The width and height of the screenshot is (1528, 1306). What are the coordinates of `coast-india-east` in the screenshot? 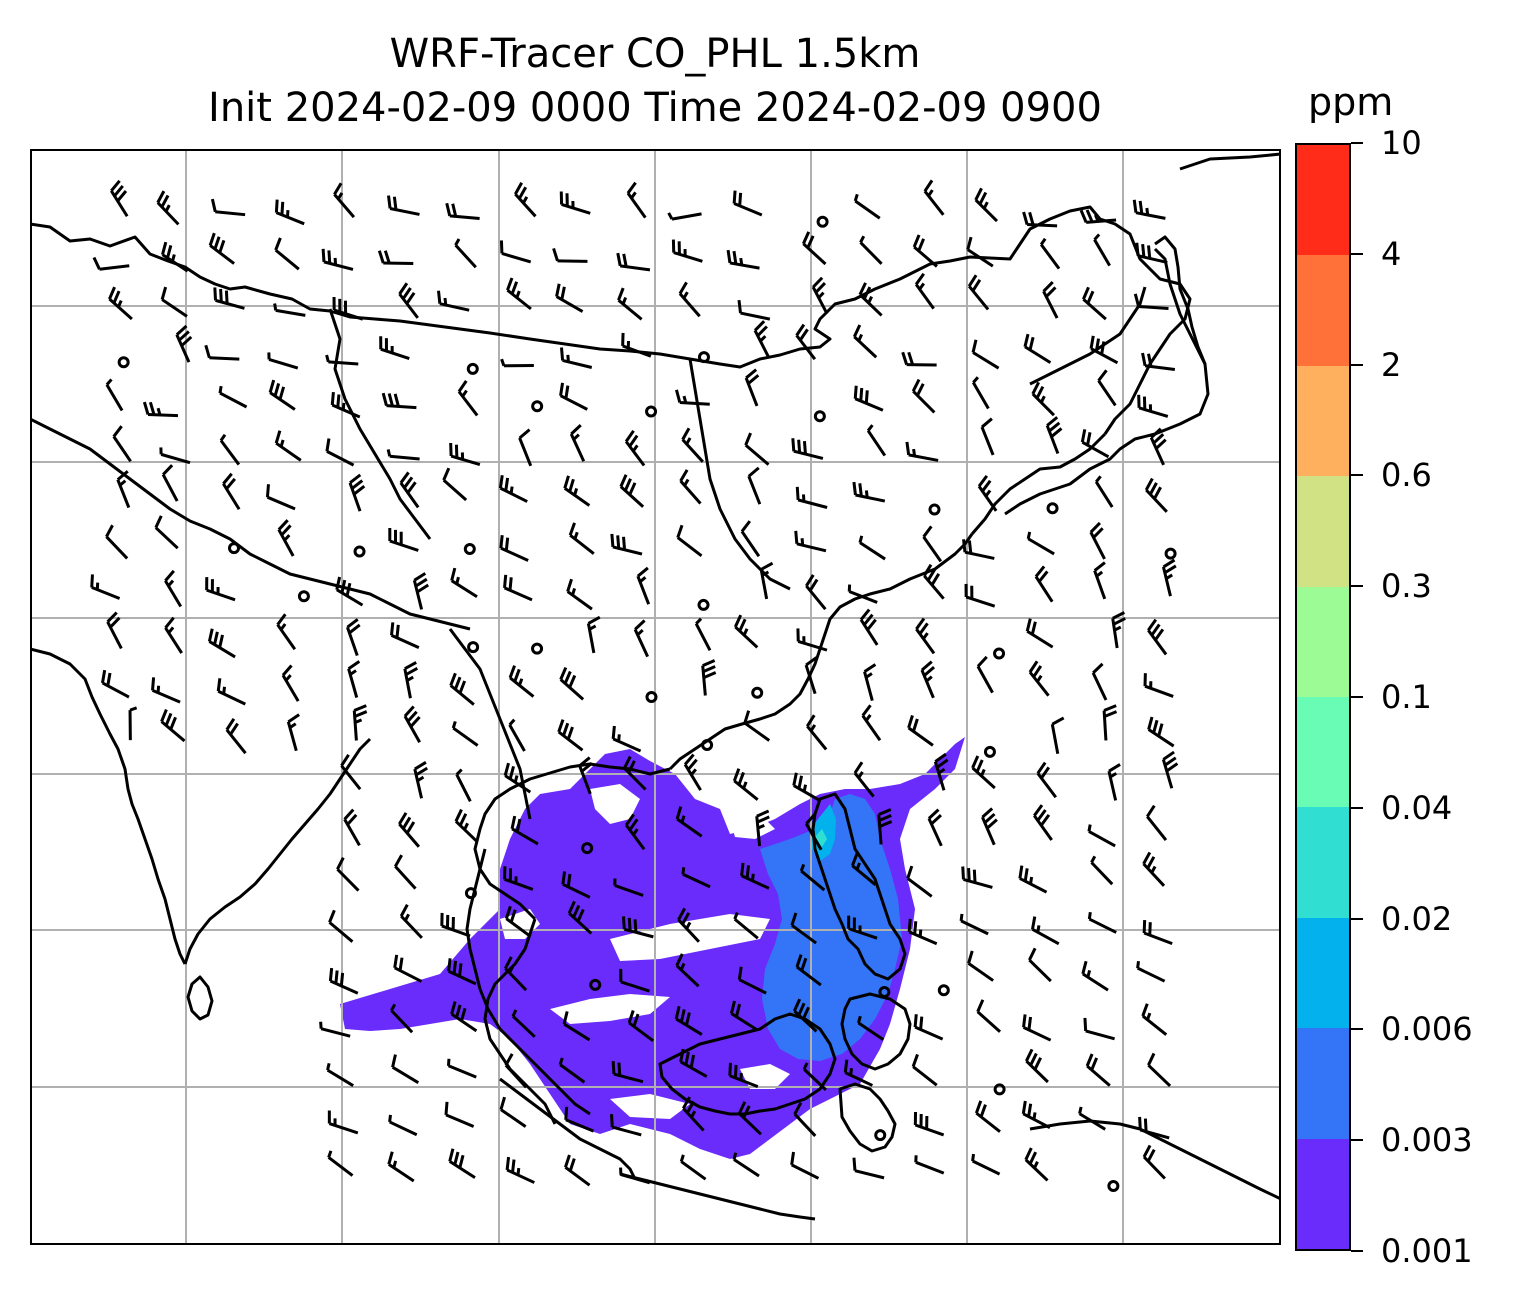 It's located at (277, 851).